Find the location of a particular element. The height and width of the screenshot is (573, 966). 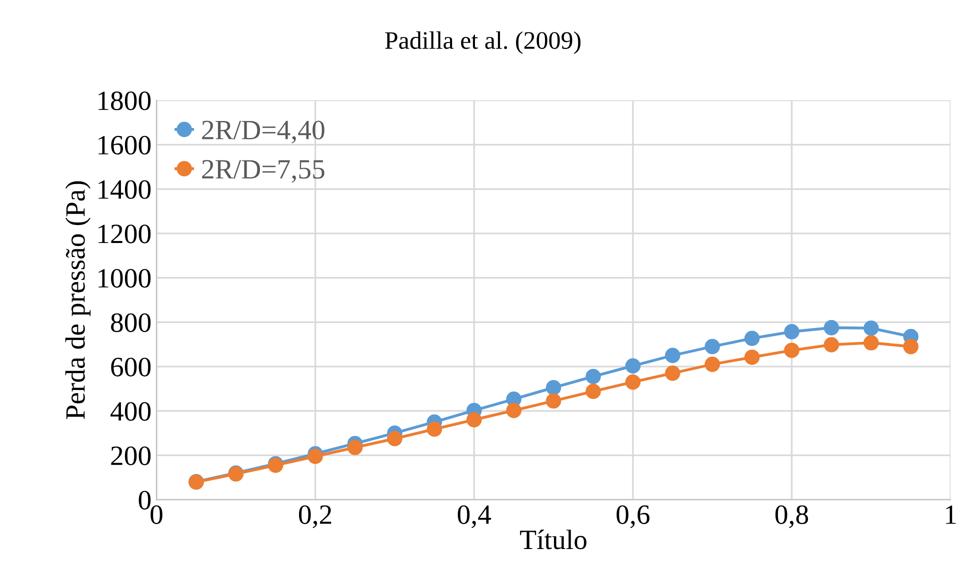

x-tick-label: 0,6 is located at coordinates (633, 516).